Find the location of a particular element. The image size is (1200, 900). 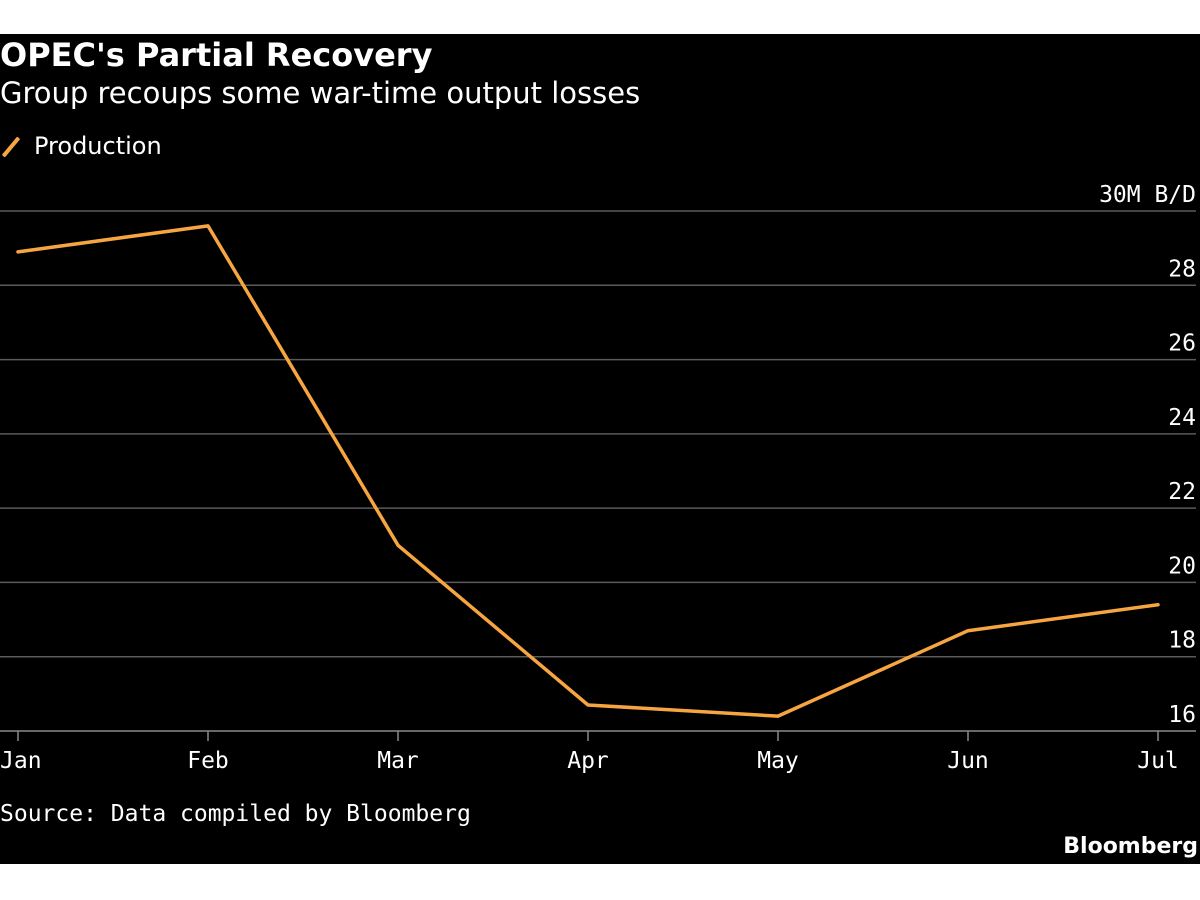

legend: Production is located at coordinates (81, 146).